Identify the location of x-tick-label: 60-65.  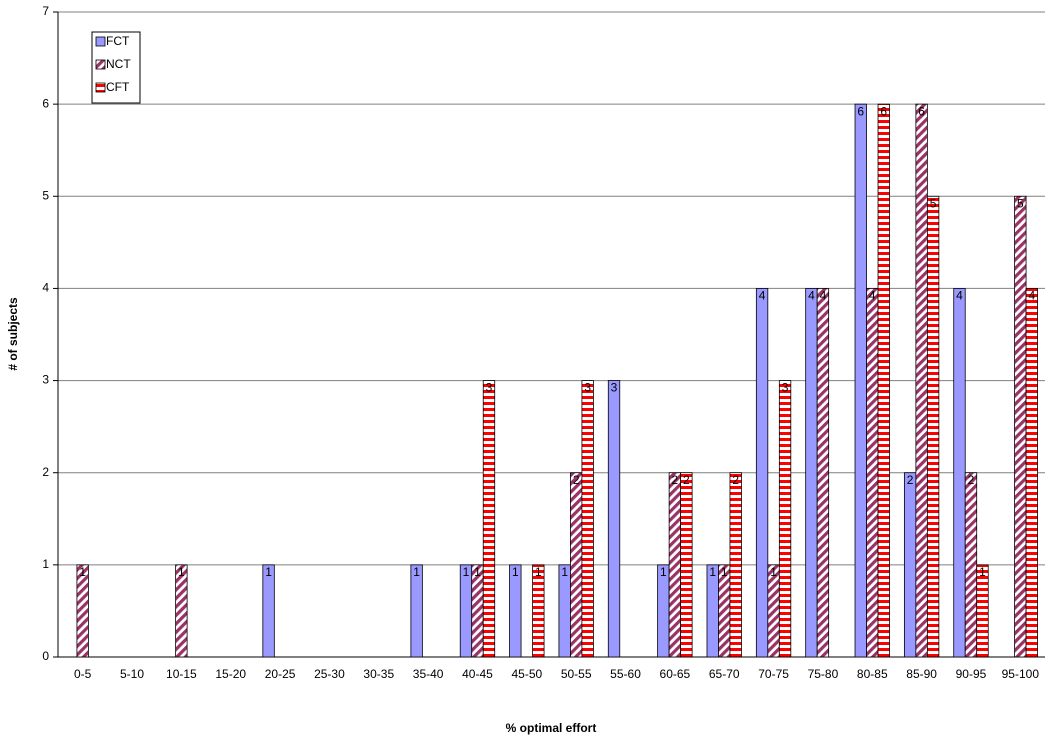
(675, 674).